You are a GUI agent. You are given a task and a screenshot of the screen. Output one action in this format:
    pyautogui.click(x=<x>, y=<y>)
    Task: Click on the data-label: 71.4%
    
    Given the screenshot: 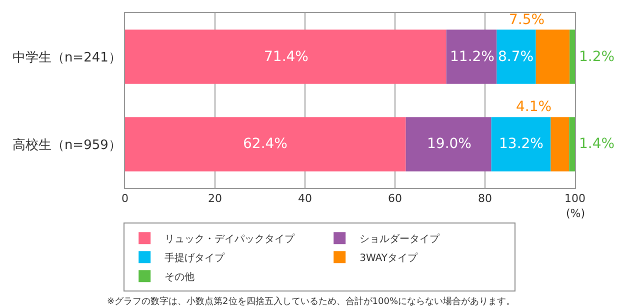 What is the action you would take?
    pyautogui.click(x=286, y=57)
    